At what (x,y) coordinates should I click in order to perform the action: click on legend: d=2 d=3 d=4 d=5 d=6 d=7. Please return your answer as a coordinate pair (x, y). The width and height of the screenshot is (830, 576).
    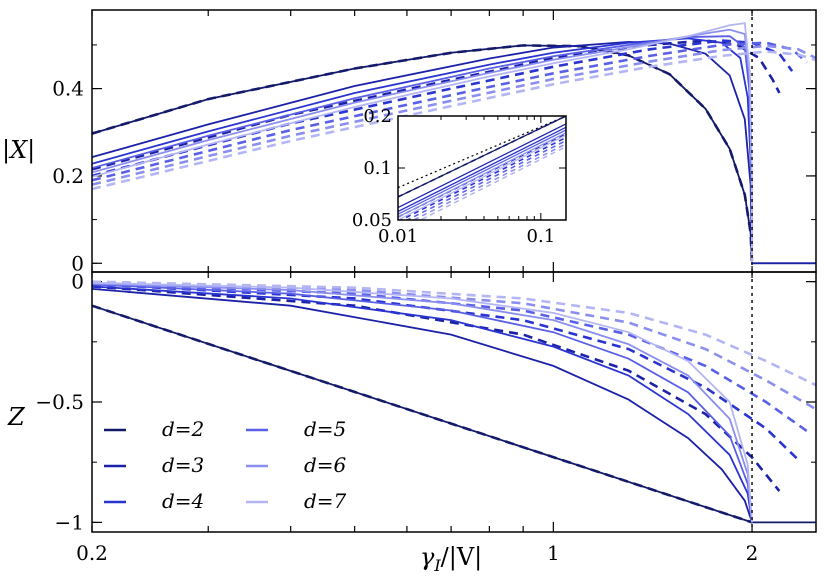
    Looking at the image, I should click on (225, 465).